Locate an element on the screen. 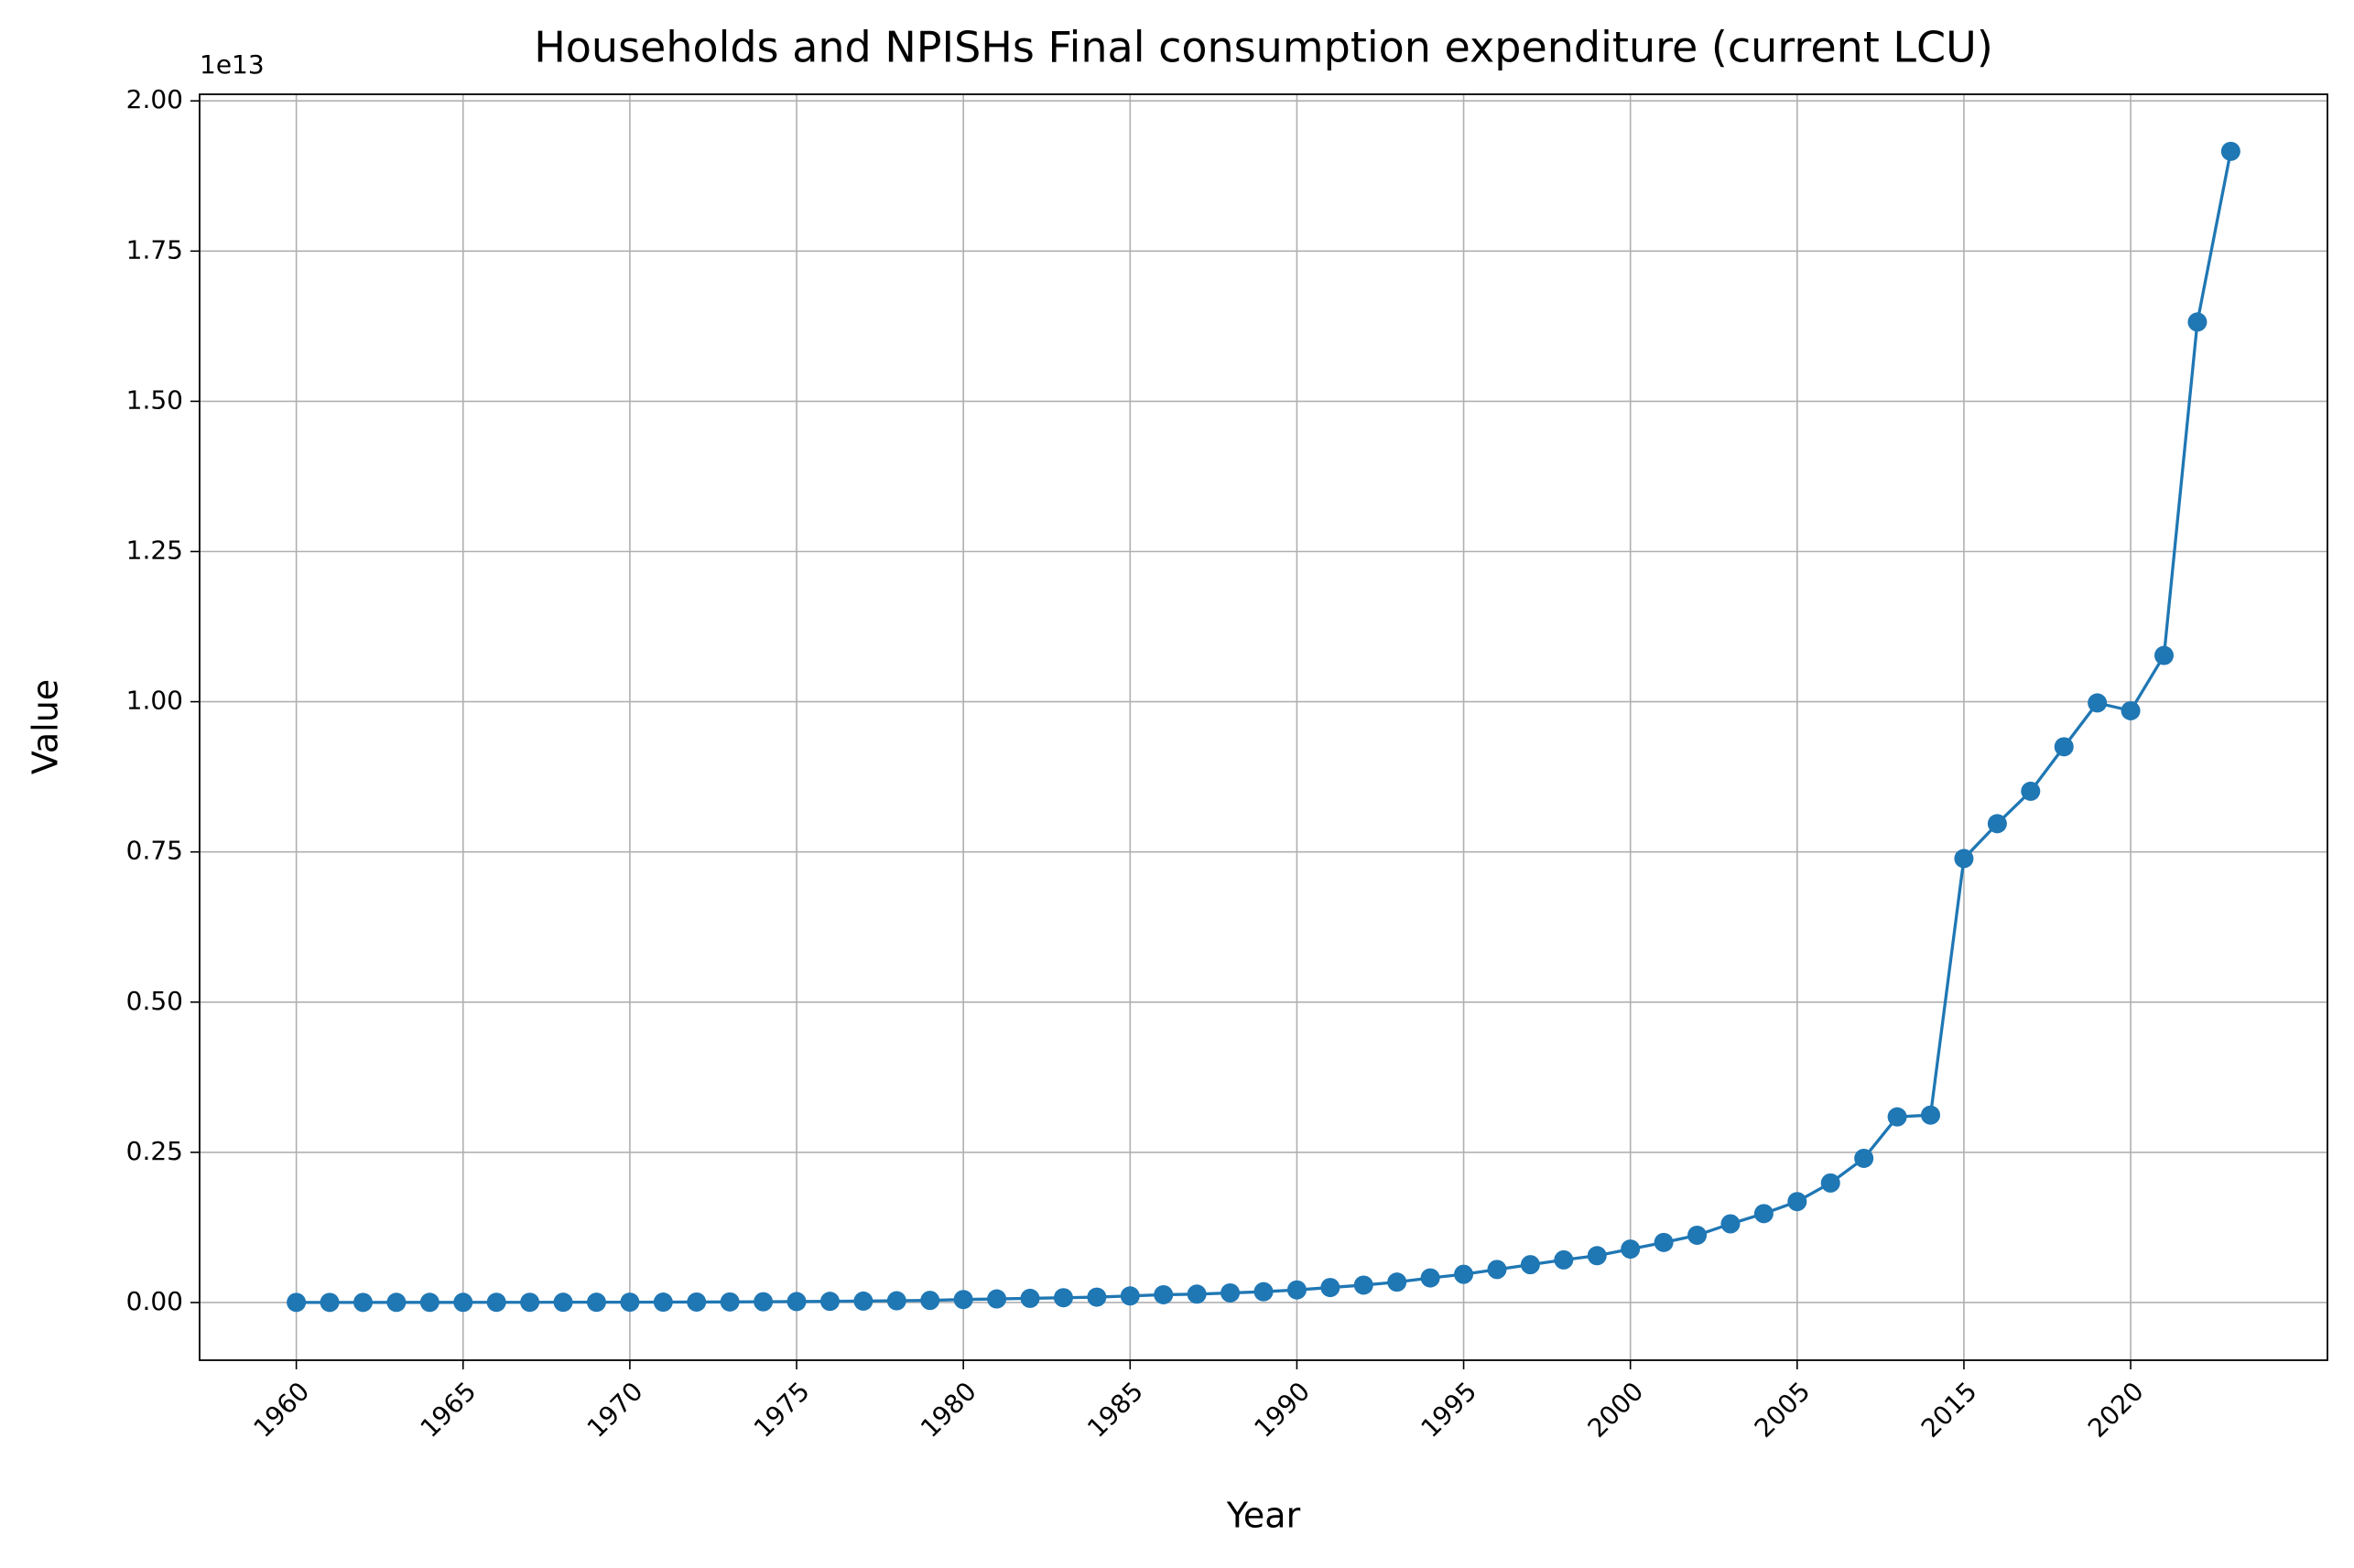 Image resolution: width=2354 pixels, height=1568 pixels. y-tick-label: 1.00 is located at coordinates (154, 701).